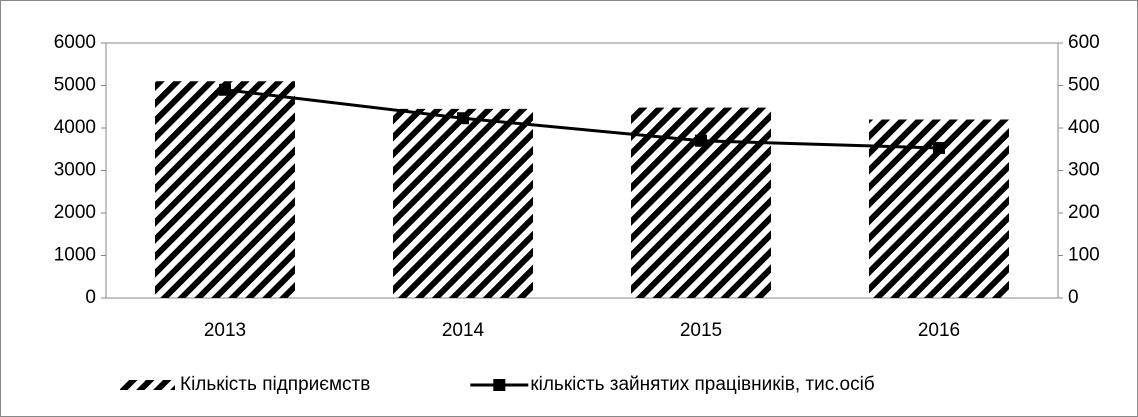 This screenshot has height=417, width=1138. What do you see at coordinates (75, 255) in the screenshot?
I see `y-tick-label: 1000` at bounding box center [75, 255].